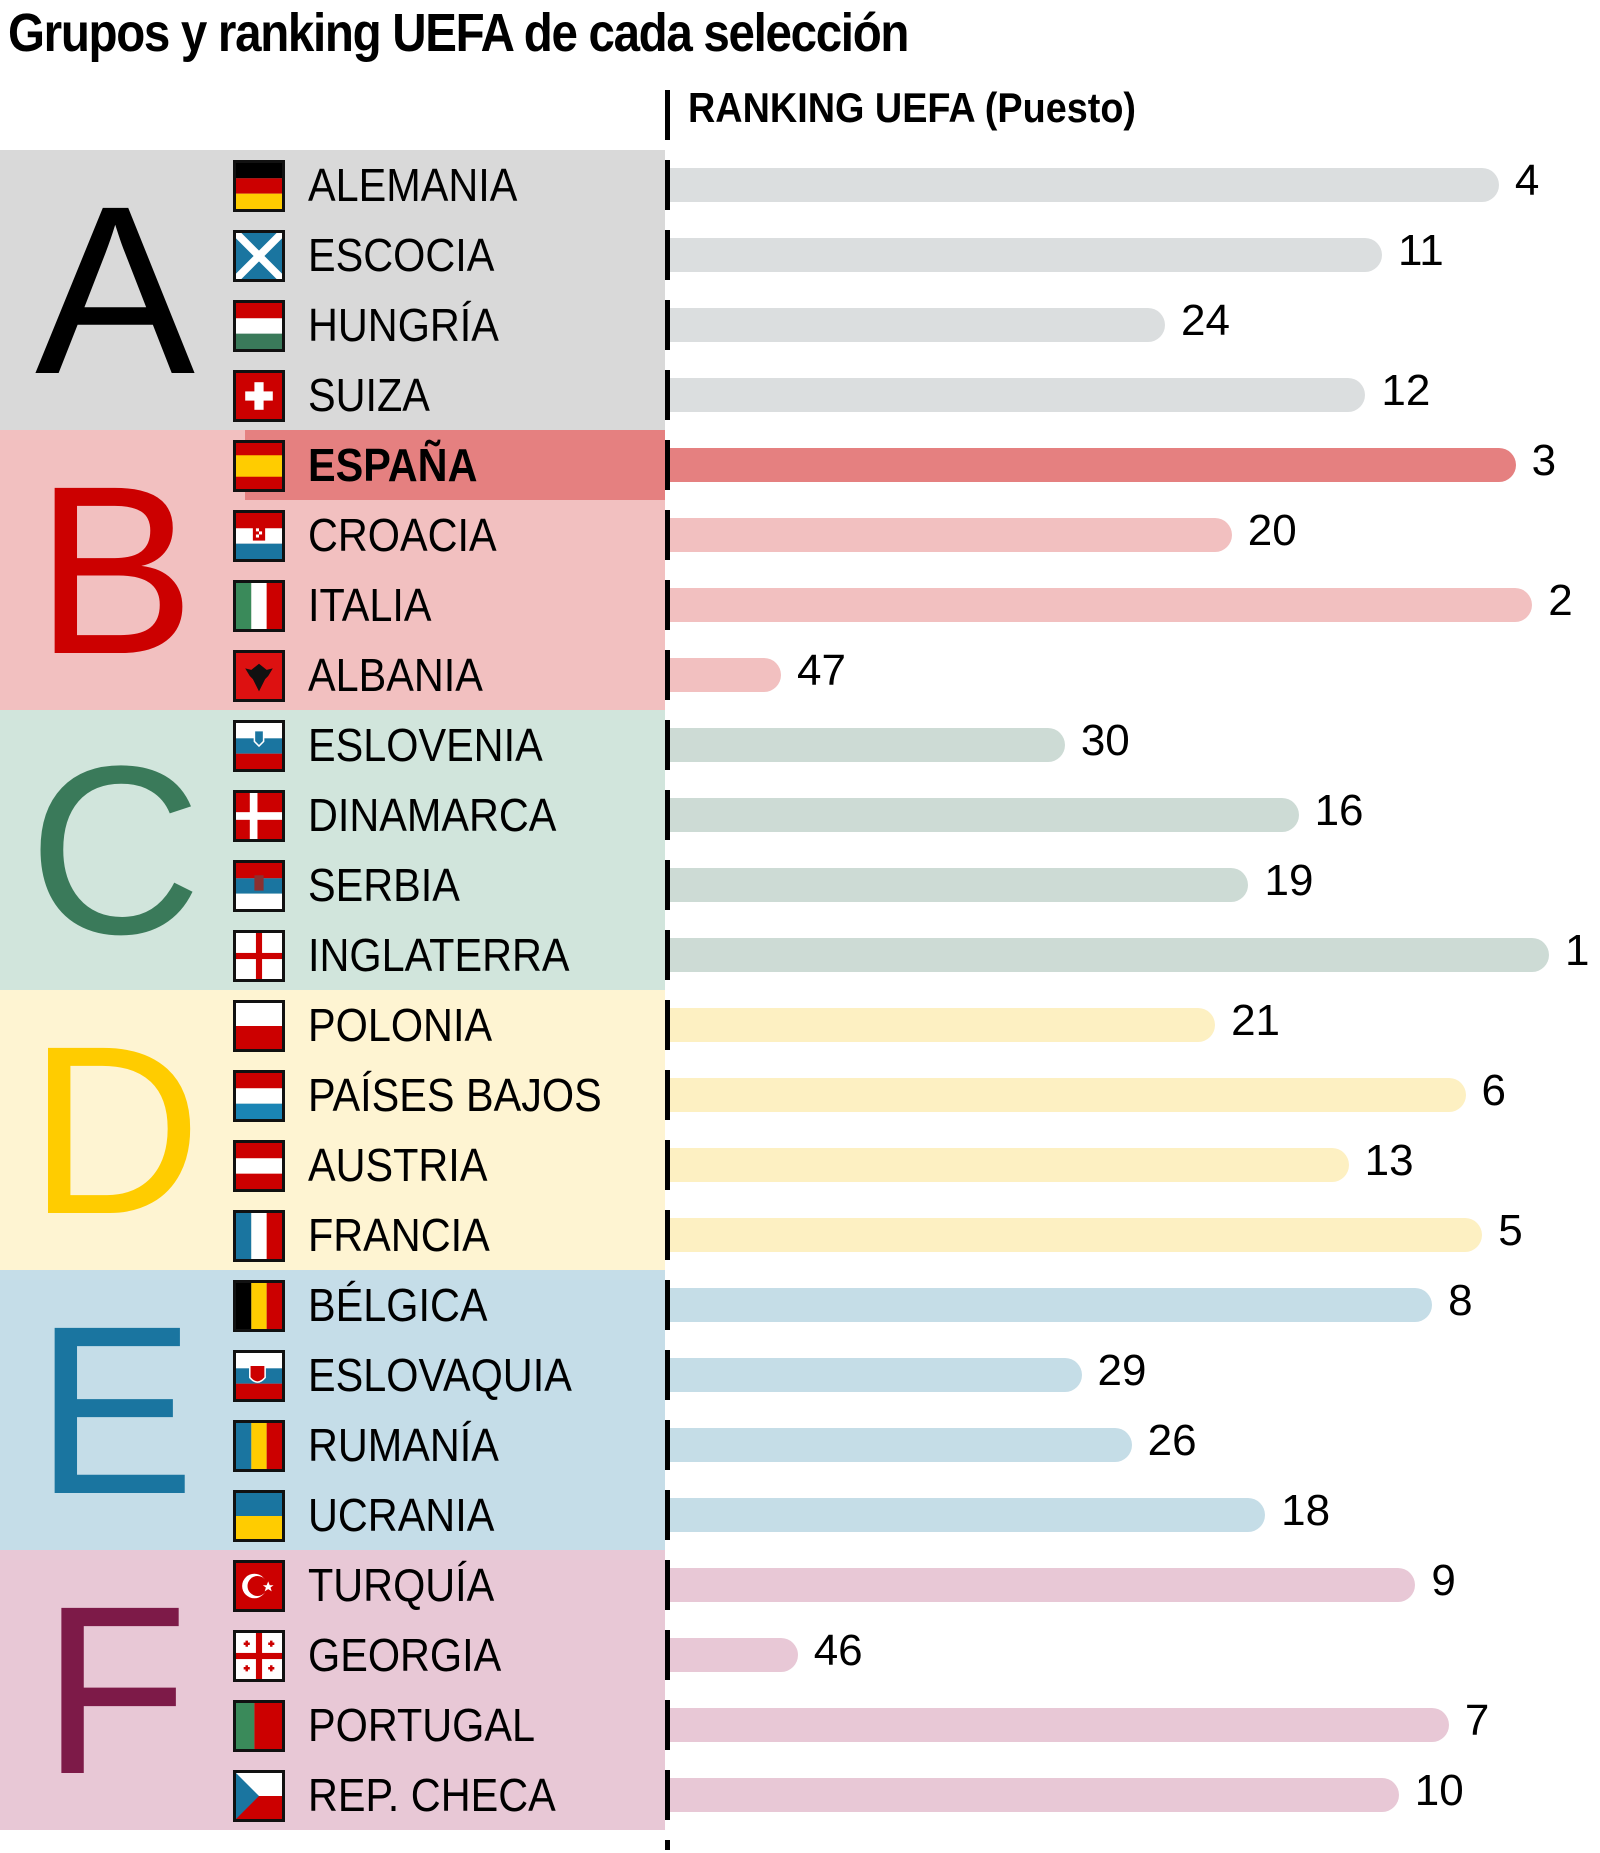 The image size is (1600, 1853). I want to click on team-row: FRANCIA 5, so click(800, 1235).